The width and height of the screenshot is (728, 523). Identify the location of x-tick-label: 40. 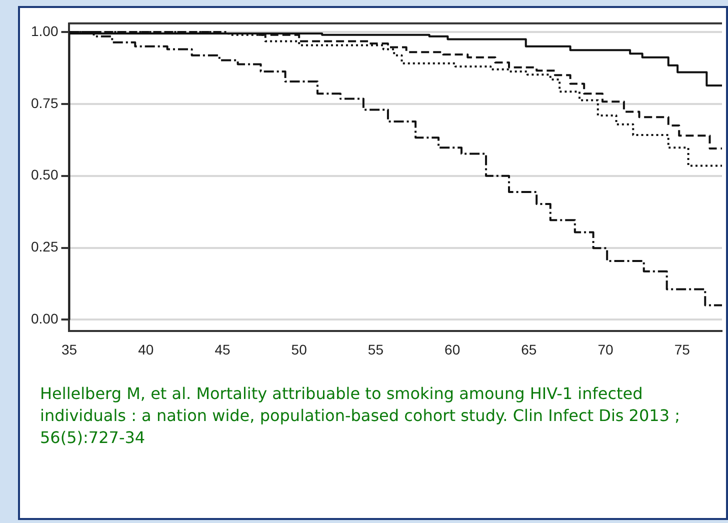
(146, 349).